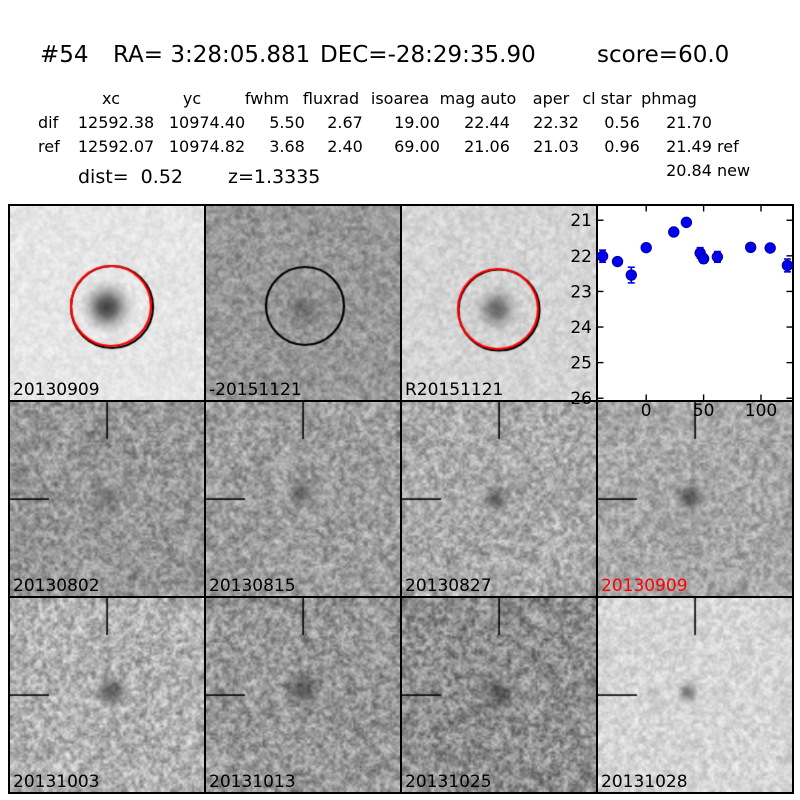 Image resolution: width=800 pixels, height=800 pixels. Describe the element at coordinates (487, 122) in the screenshot. I see `cell-magauto: 22.44` at that location.